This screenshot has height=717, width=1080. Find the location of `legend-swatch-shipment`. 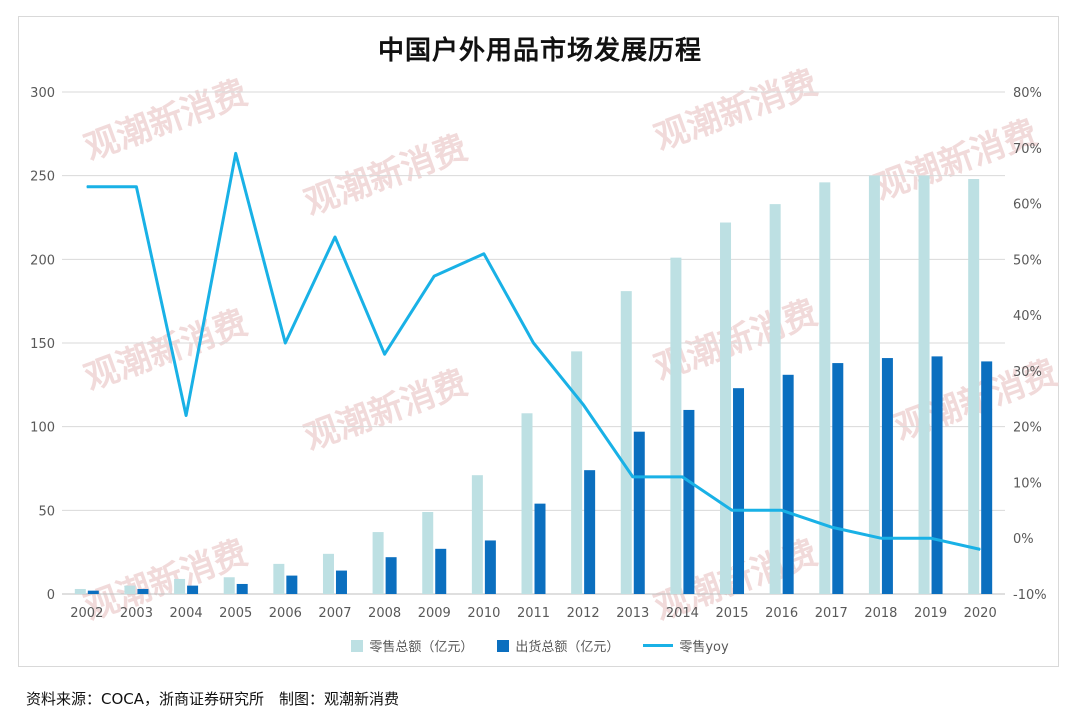

legend-swatch-shipment is located at coordinates (503, 645).